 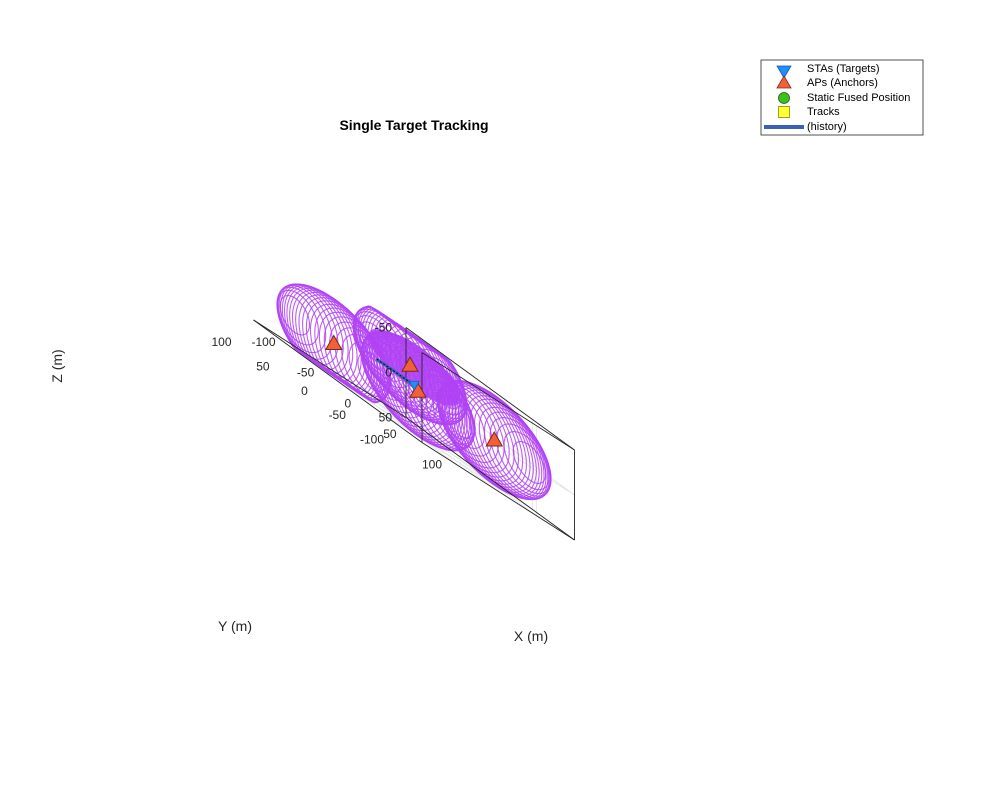 I want to click on y-tick-label: 100, so click(x=221, y=342).